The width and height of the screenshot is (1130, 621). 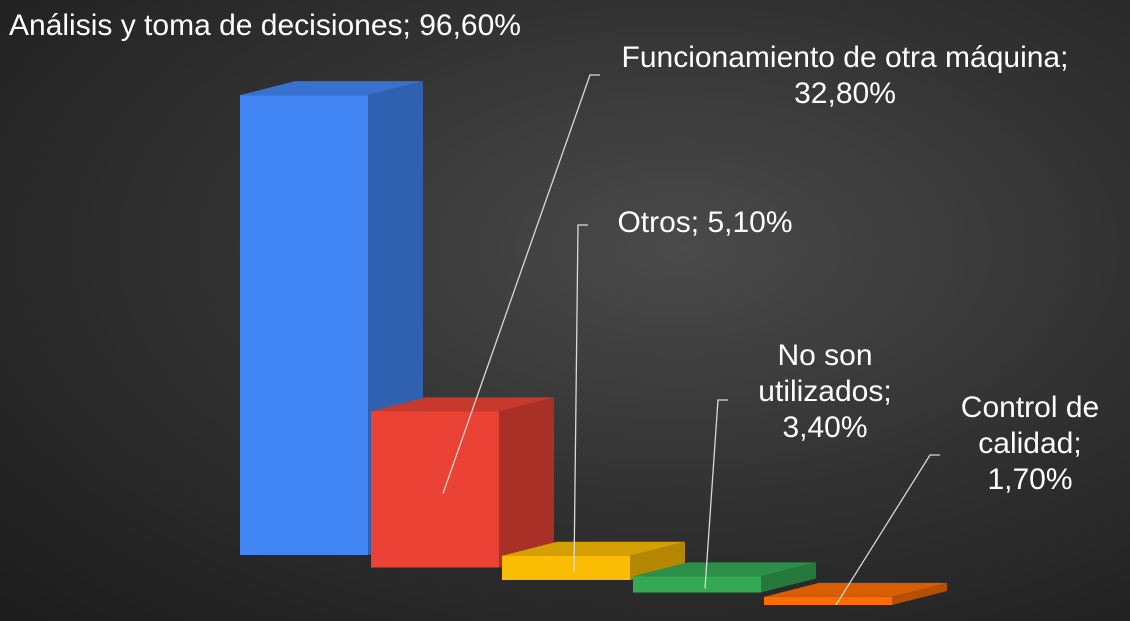 I want to click on data-label: No son utilizados; 3,40%, so click(x=825, y=391).